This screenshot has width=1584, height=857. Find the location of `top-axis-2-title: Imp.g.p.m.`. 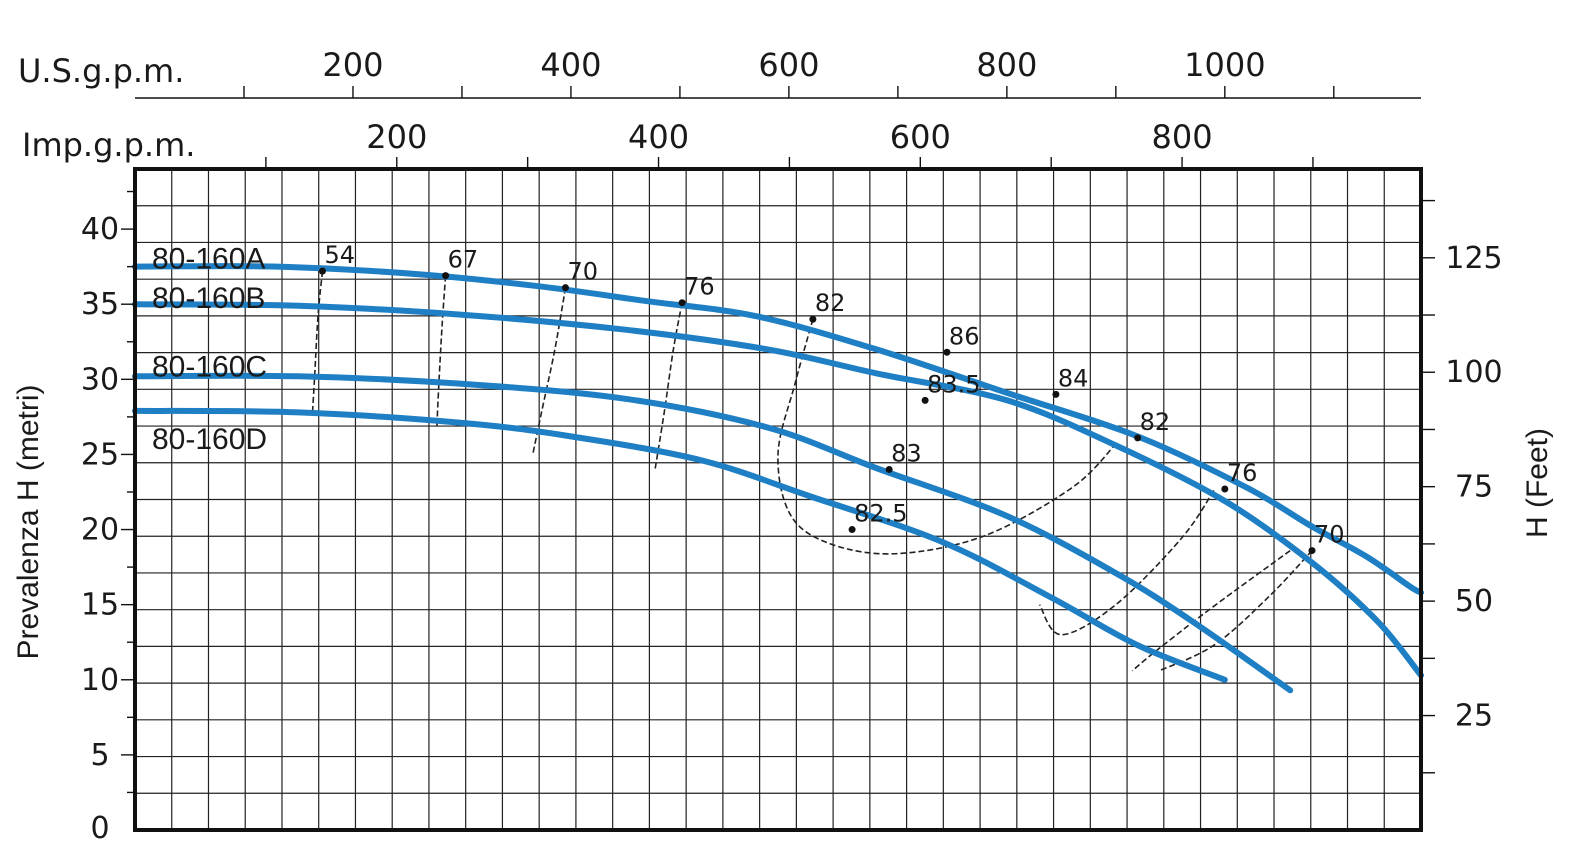

top-axis-2-title: Imp.g.p.m. is located at coordinates (108, 145).